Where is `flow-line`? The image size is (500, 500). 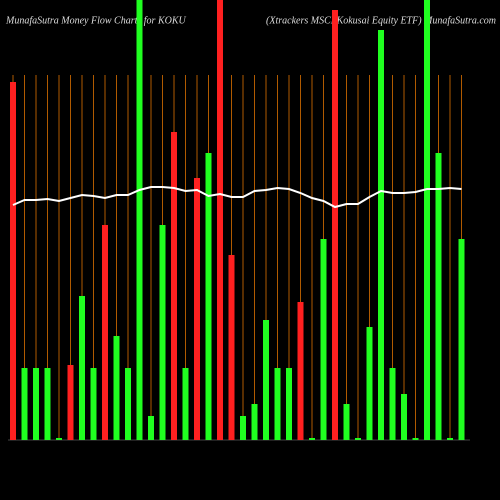
flow-line is located at coordinates (237, 197).